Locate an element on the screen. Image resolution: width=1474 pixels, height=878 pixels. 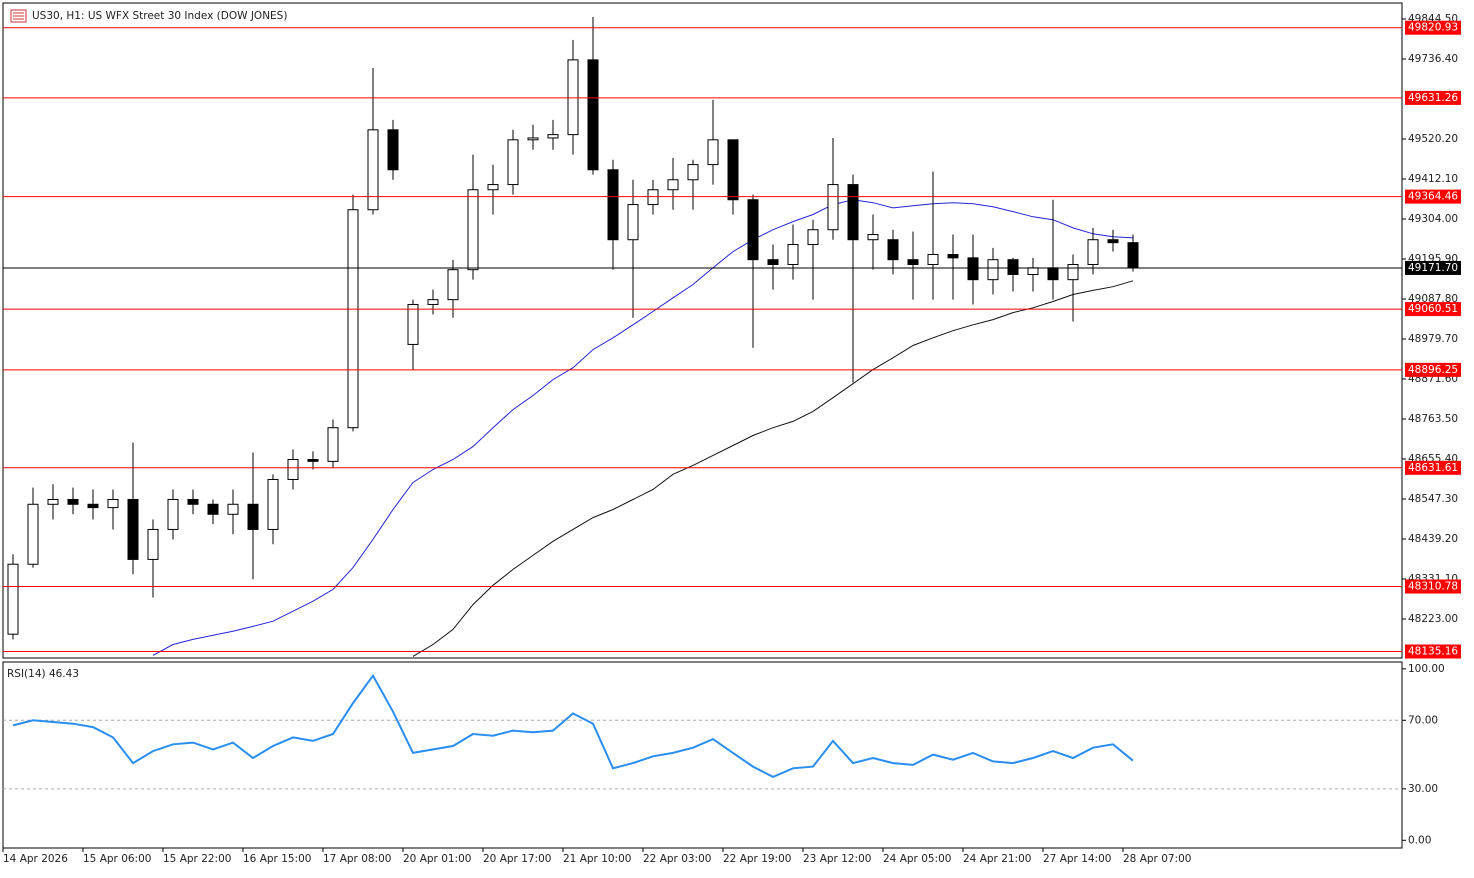
y-tick-label: 48547.30 is located at coordinates (1433, 499).